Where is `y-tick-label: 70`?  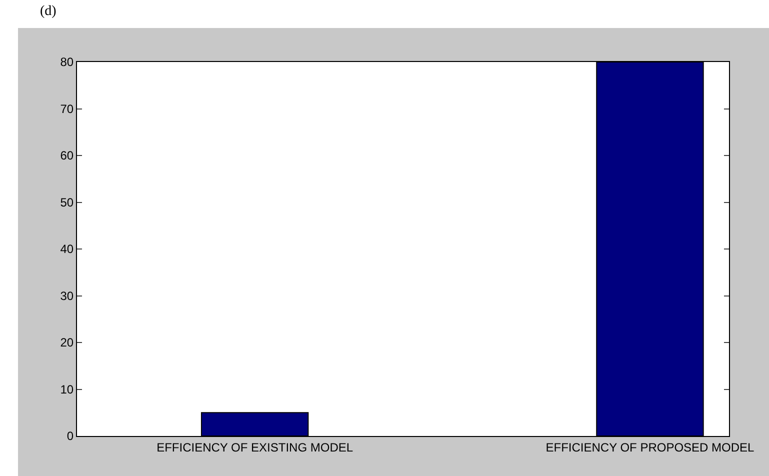
y-tick-label: 70 is located at coordinates (67, 109).